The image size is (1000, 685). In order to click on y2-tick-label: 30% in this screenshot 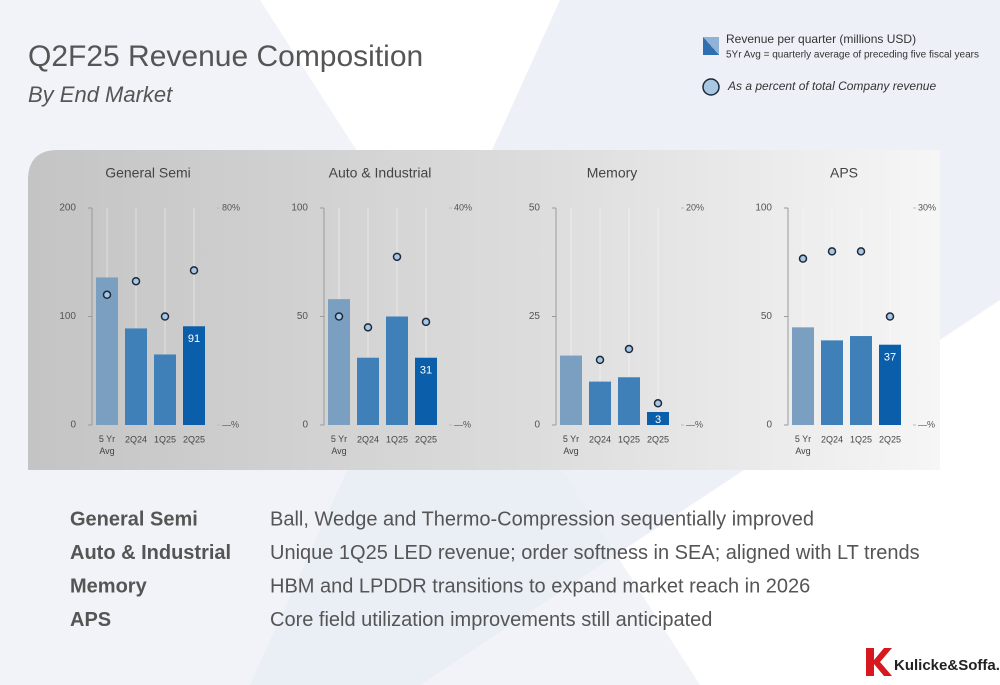, I will do `click(927, 207)`.